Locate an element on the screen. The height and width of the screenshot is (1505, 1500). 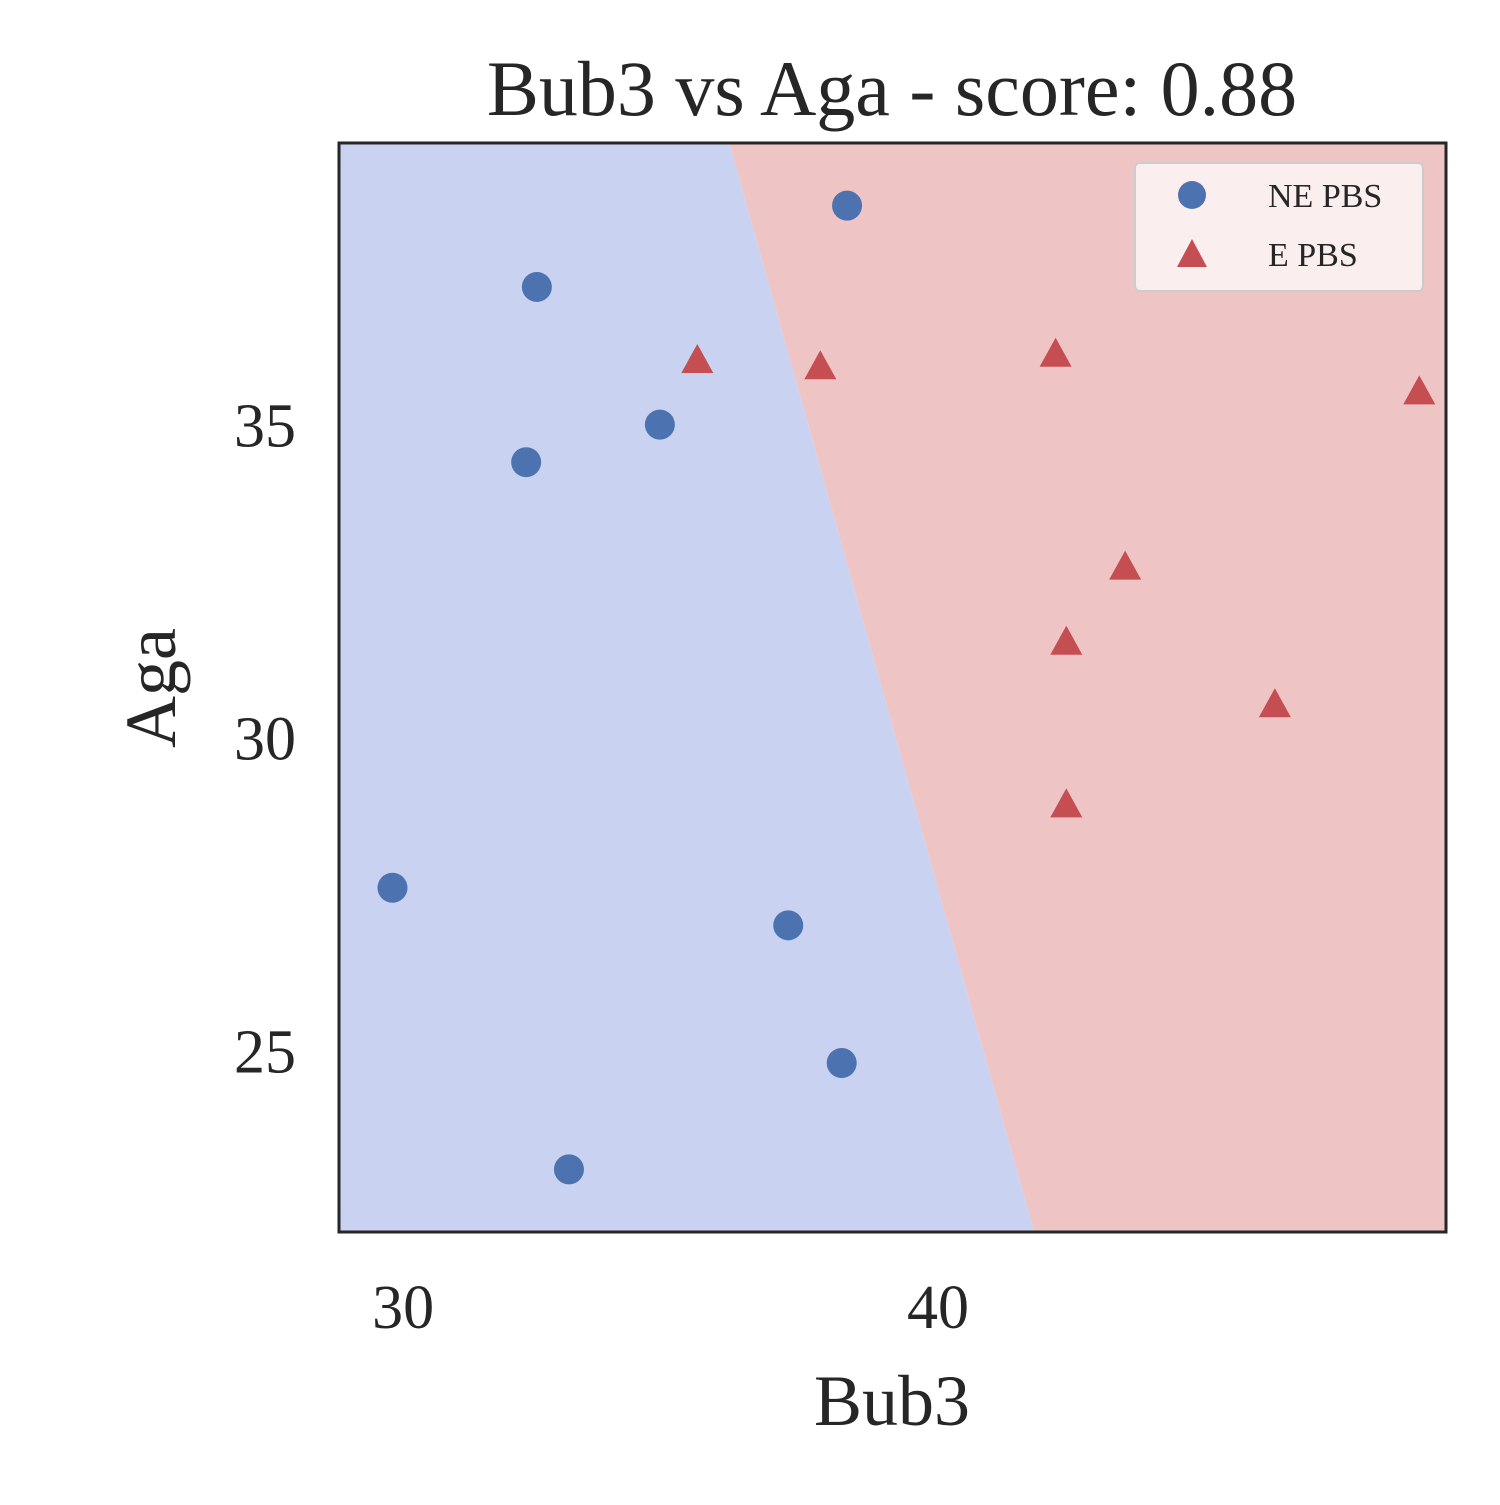
x-ticks: 30 40 is located at coordinates (670, 1308).